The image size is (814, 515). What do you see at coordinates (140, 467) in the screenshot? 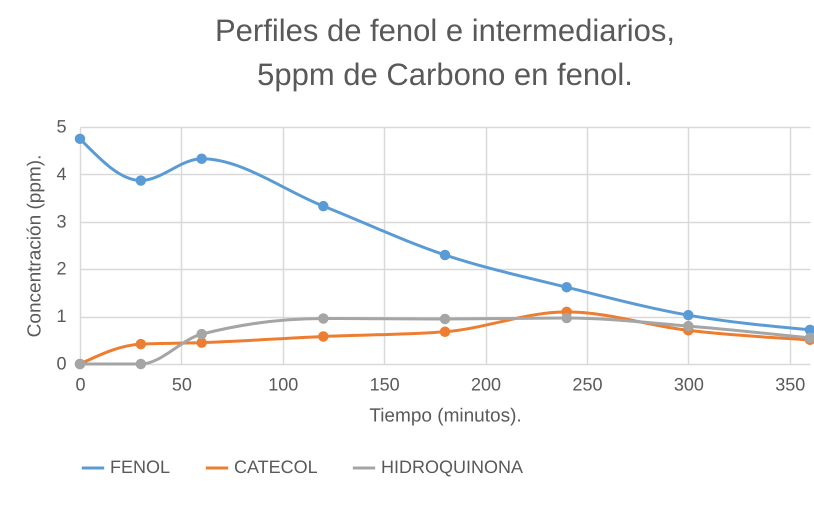
I see `legend-label: FENOL` at bounding box center [140, 467].